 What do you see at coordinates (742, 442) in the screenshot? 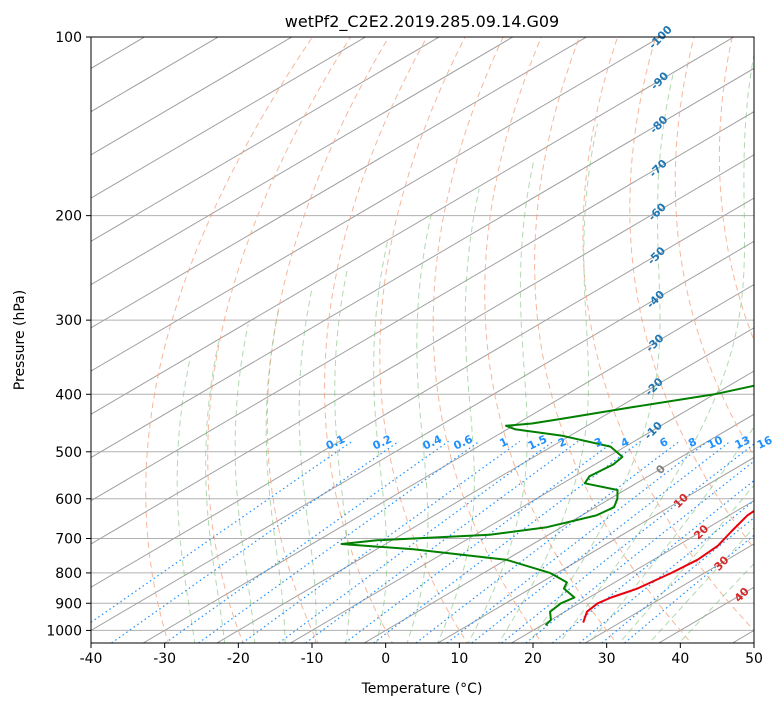
I see `mixing-ratio-label: 13` at bounding box center [742, 442].